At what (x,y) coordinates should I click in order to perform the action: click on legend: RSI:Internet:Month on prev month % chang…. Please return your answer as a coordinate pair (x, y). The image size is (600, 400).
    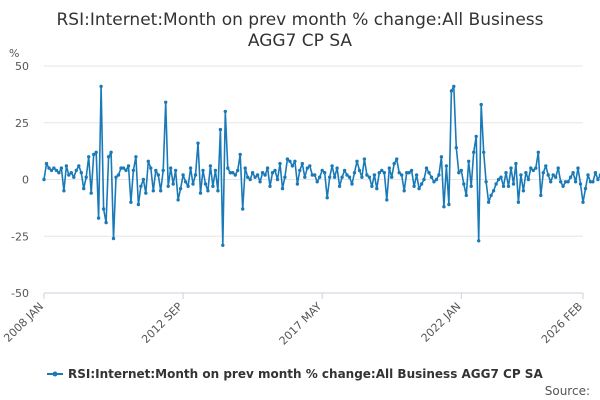
    Looking at the image, I should click on (295, 374).